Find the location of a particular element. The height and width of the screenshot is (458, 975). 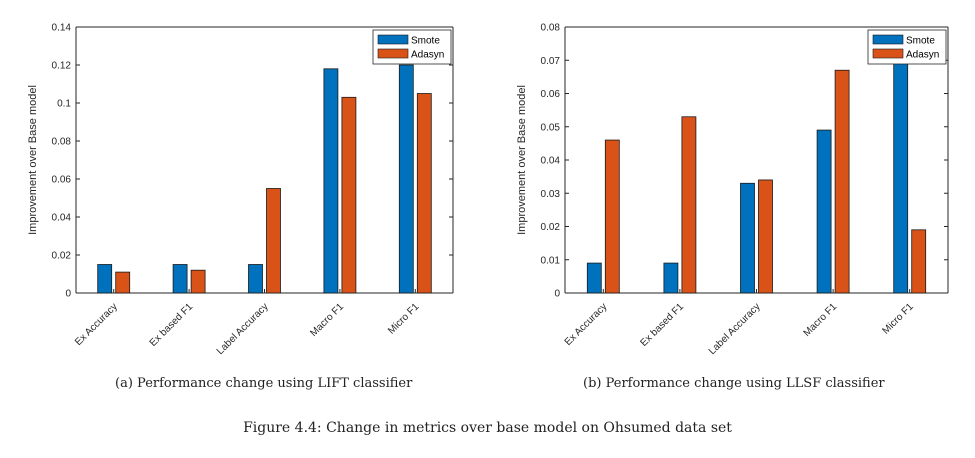

y-tick-label: 0.12 is located at coordinates (62, 66).